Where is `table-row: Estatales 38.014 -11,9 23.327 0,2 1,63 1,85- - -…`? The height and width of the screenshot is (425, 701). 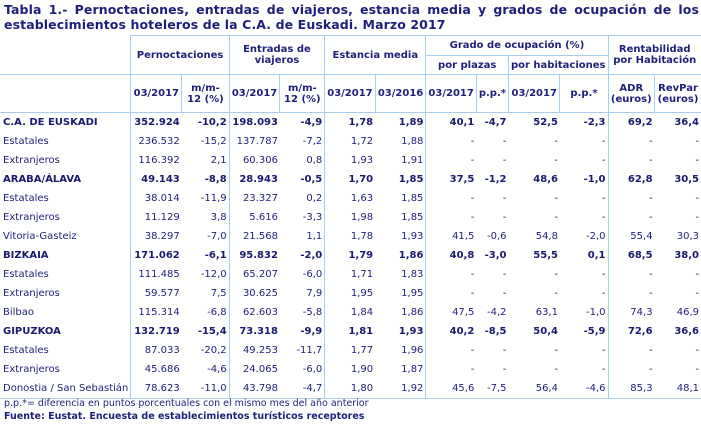
table-row: Estatales 38.014 -11,9 23.327 0,2 1,63 1,85- - -… is located at coordinates (350, 198).